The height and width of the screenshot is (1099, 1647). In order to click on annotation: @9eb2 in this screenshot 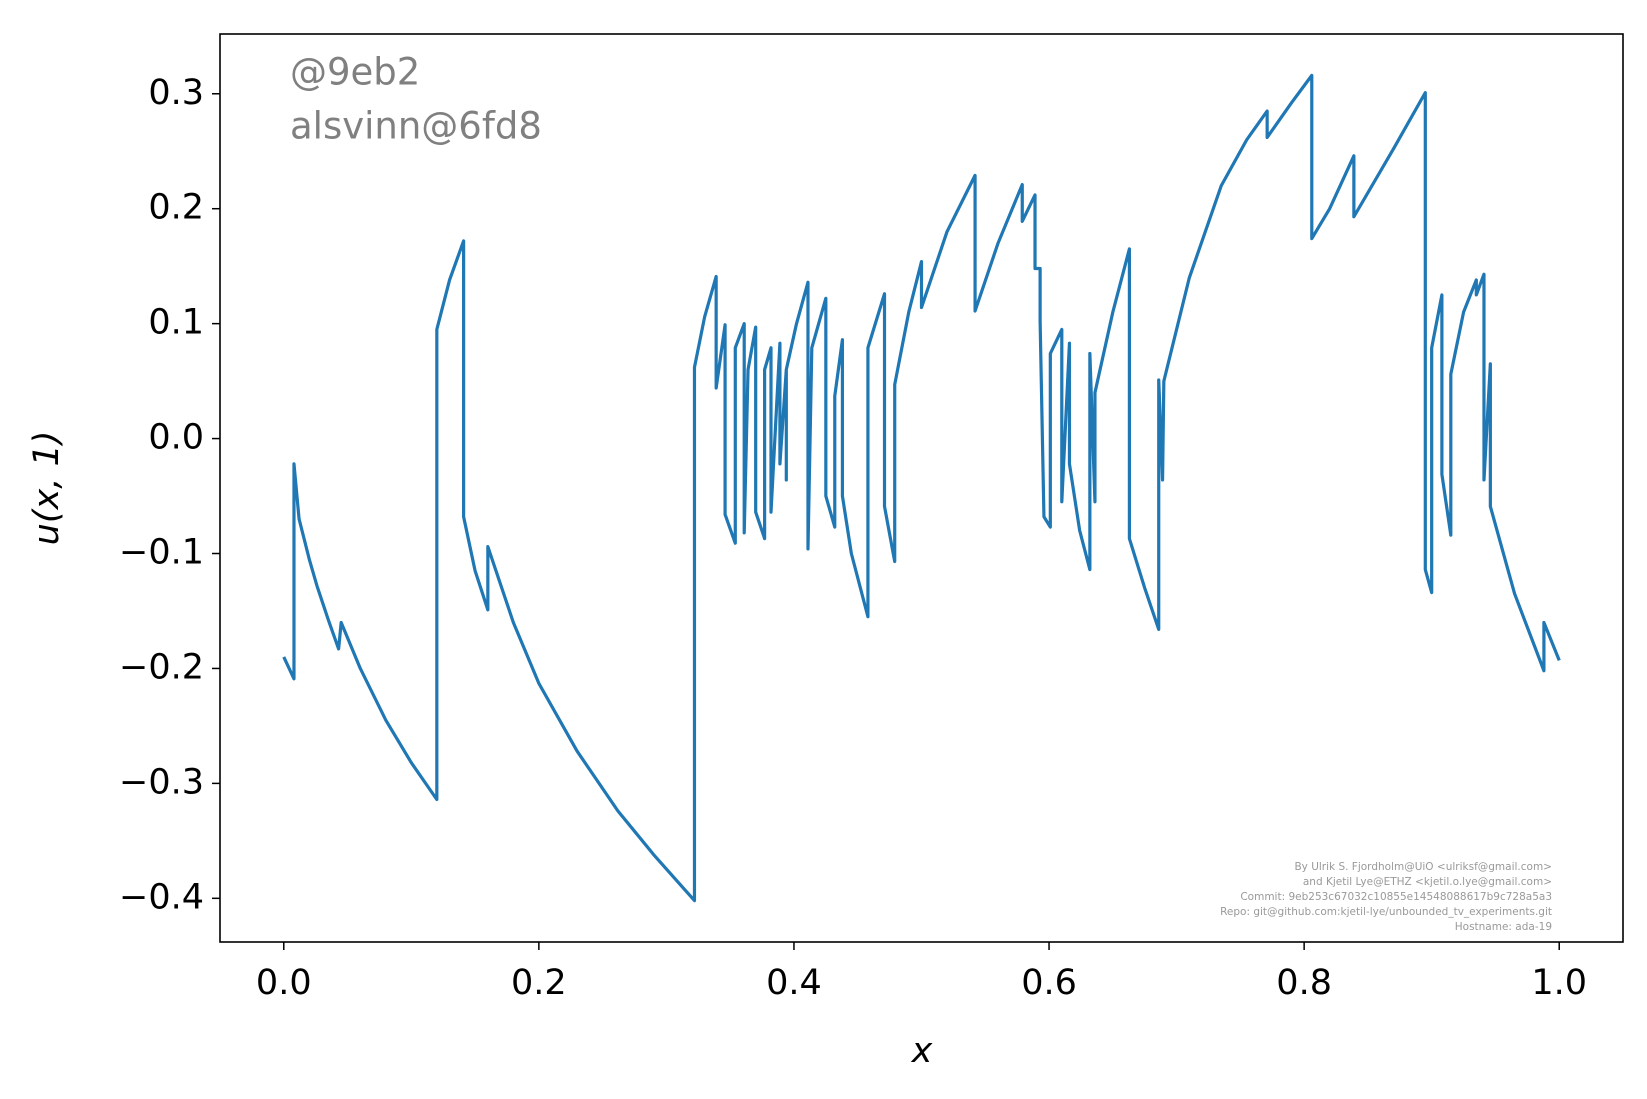, I will do `click(355, 72)`.